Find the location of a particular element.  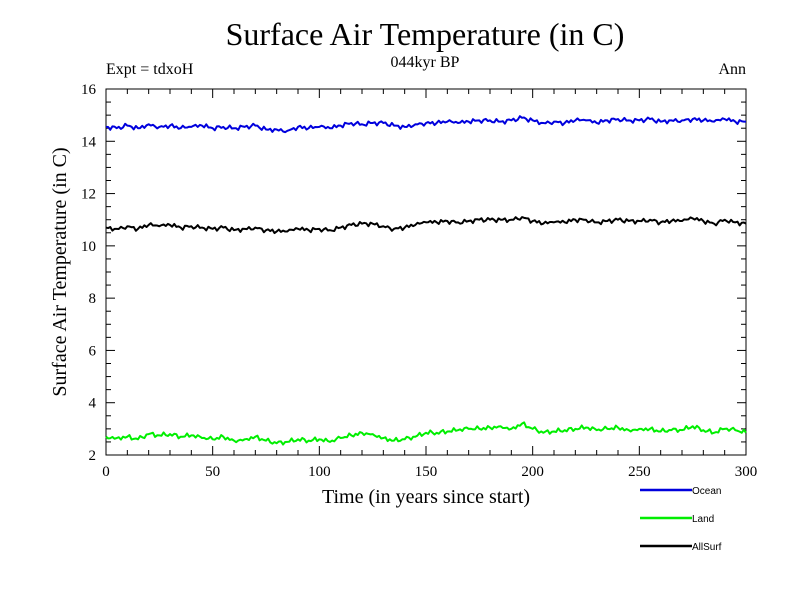

y-tick-label: 2 is located at coordinates (93, 456).